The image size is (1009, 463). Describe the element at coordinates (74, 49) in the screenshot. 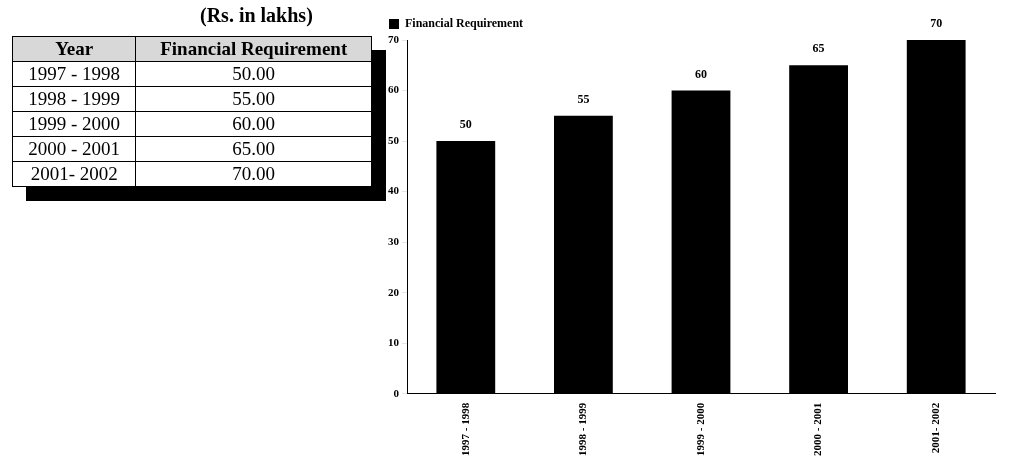

I see `text: Year` at that location.